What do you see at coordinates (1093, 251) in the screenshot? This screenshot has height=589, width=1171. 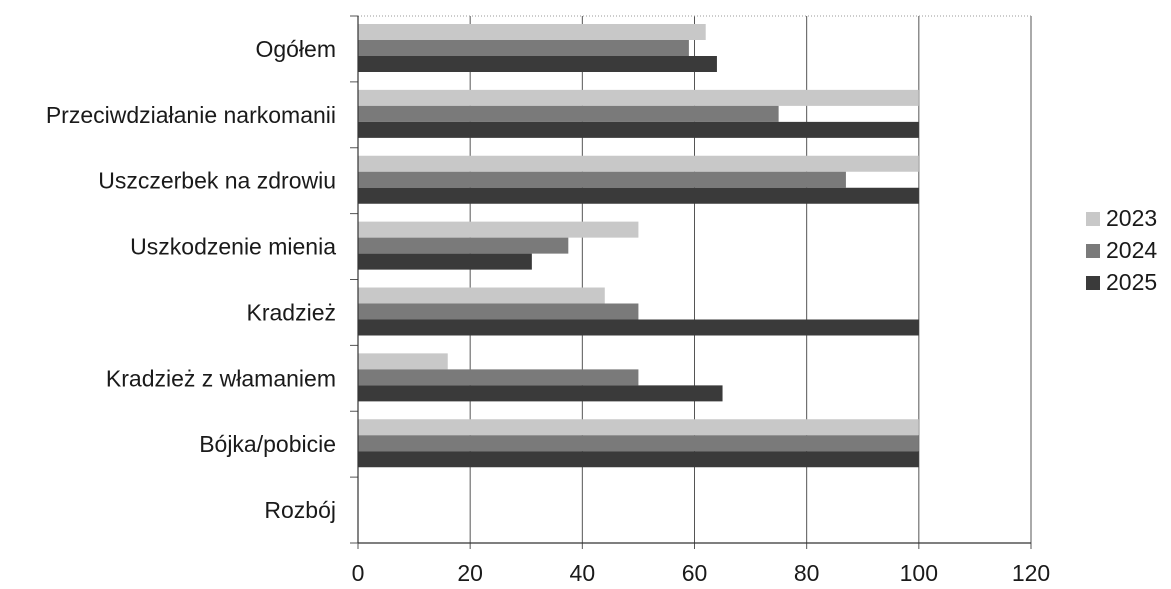 I see `legend-swatch-2024` at bounding box center [1093, 251].